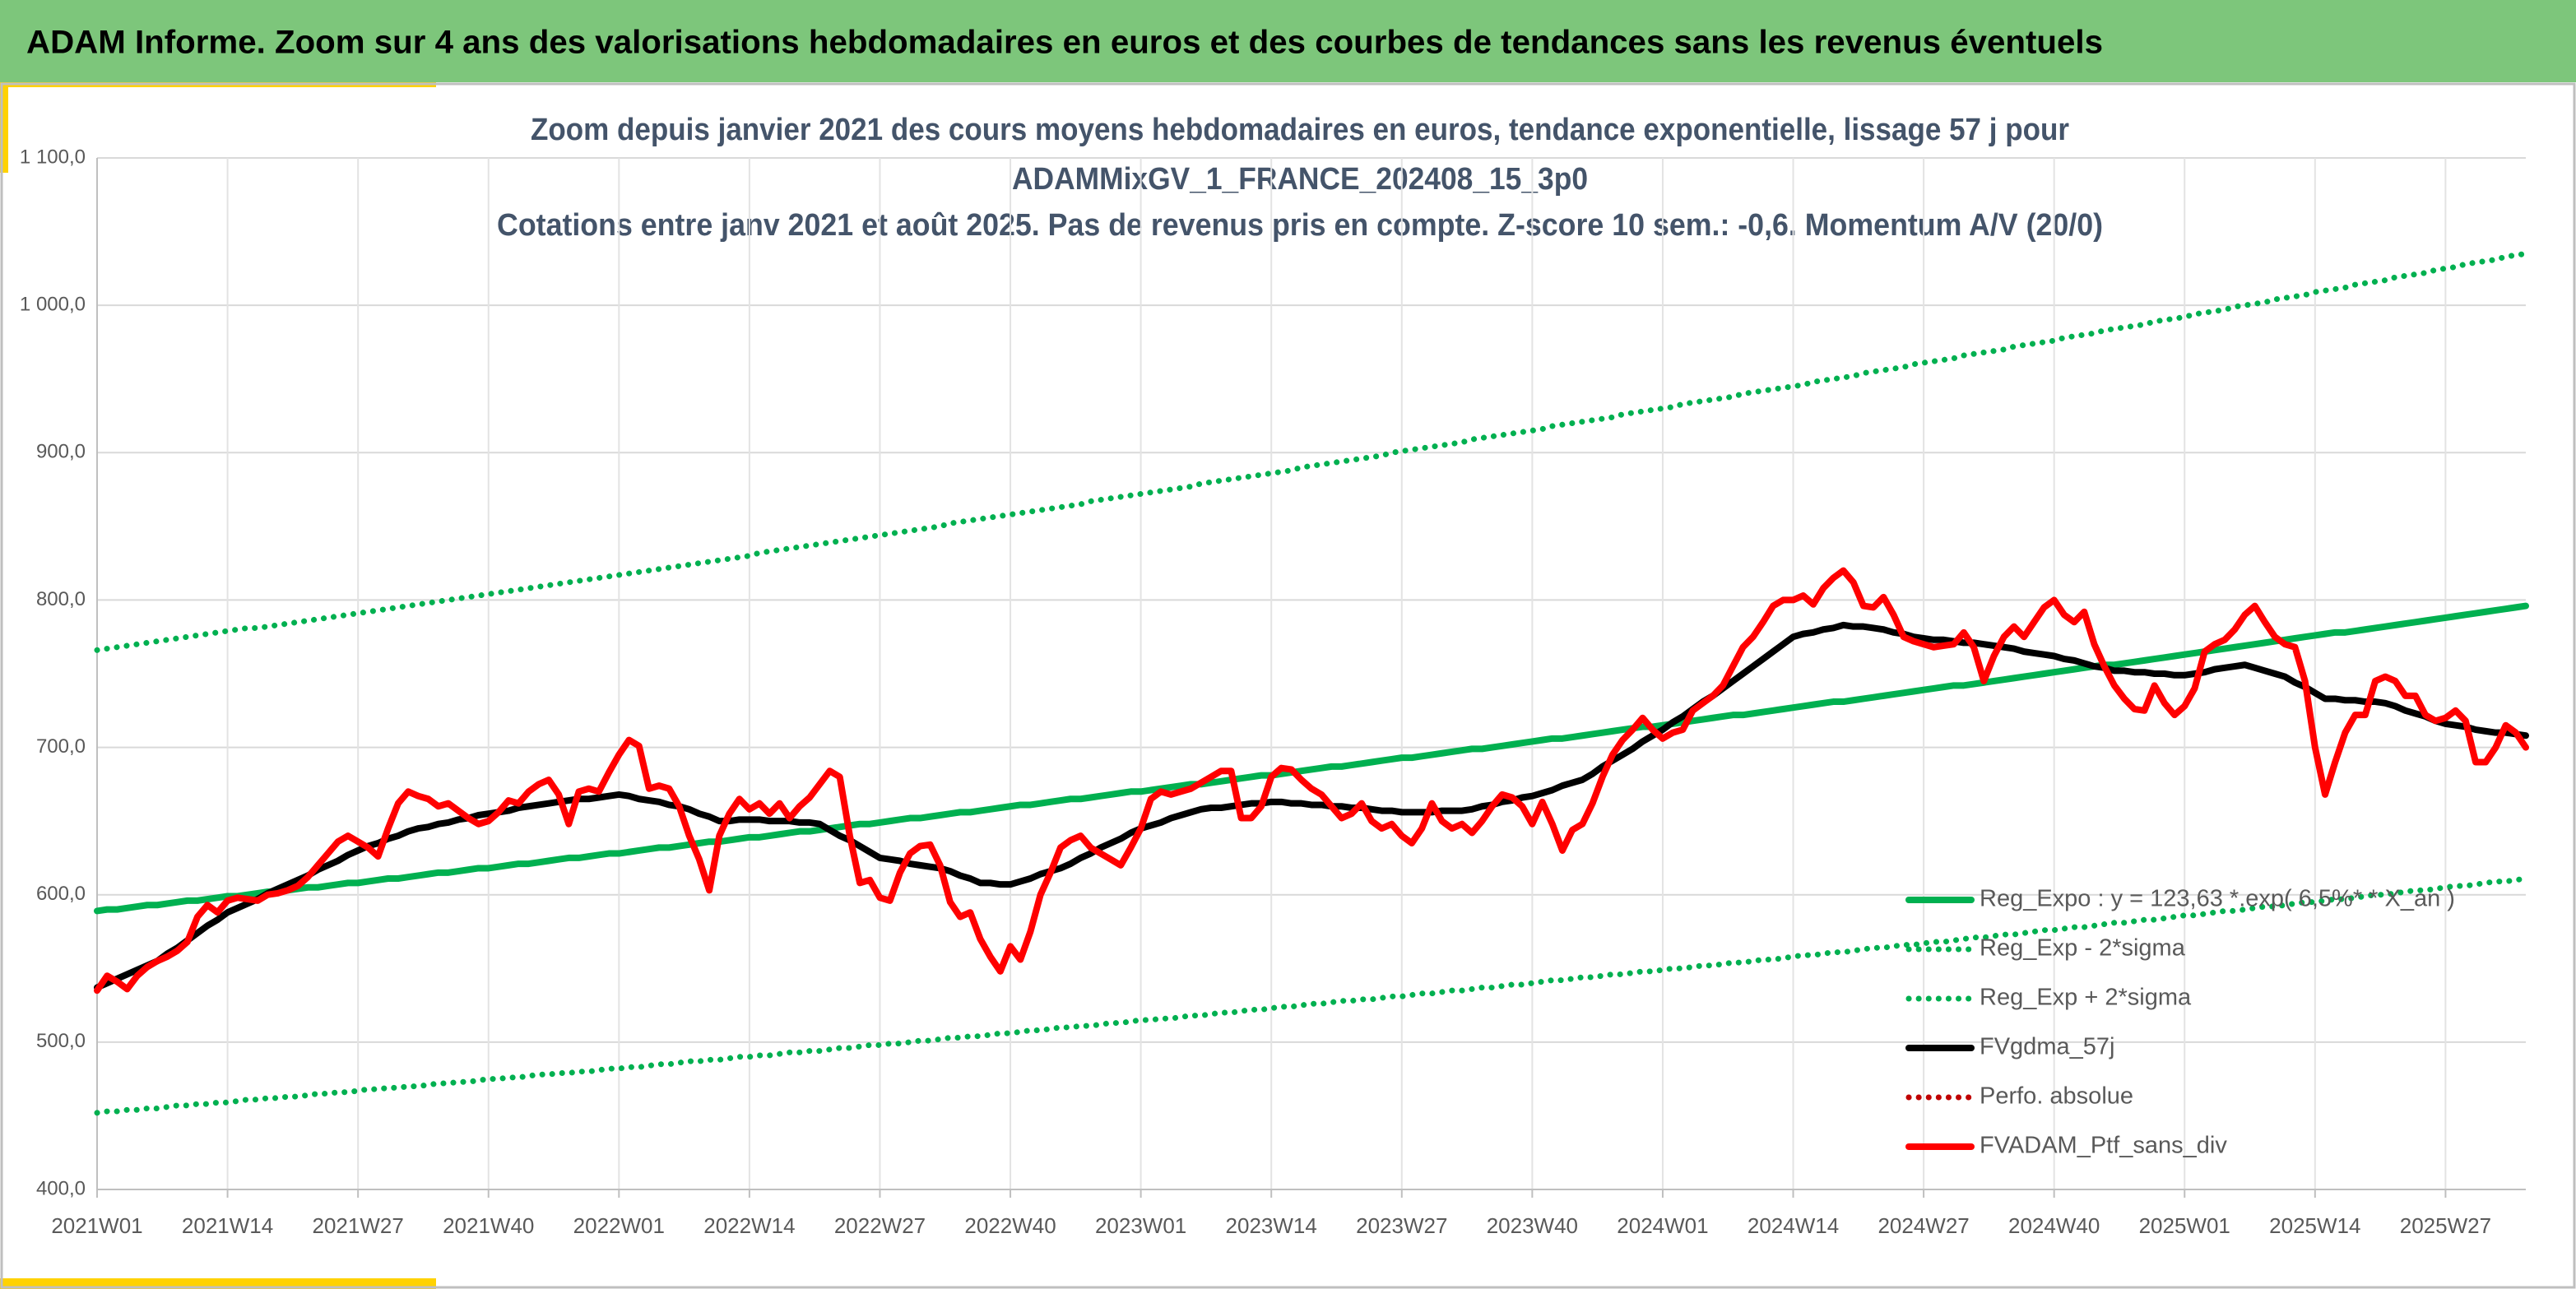  Describe the element at coordinates (749, 1225) in the screenshot. I see `x-tick-label: 2022W14` at that location.